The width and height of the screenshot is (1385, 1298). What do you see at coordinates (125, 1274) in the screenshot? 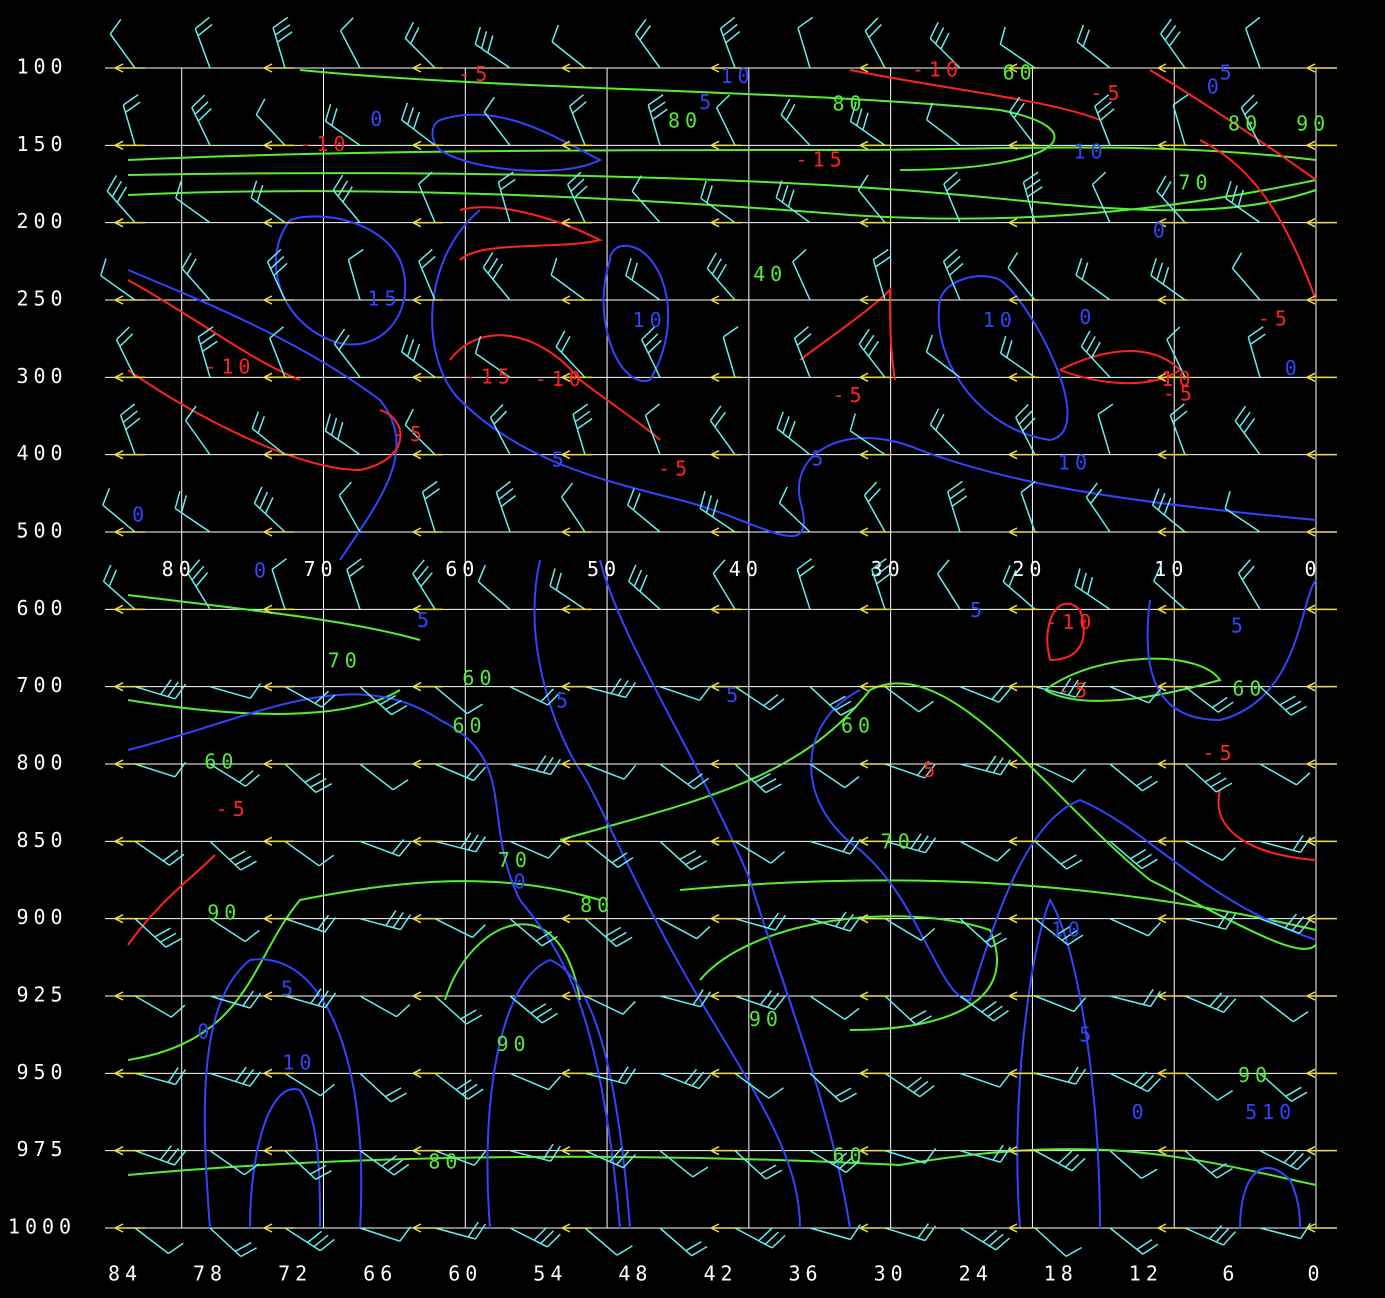
I see `x-tick-label: 84` at bounding box center [125, 1274].